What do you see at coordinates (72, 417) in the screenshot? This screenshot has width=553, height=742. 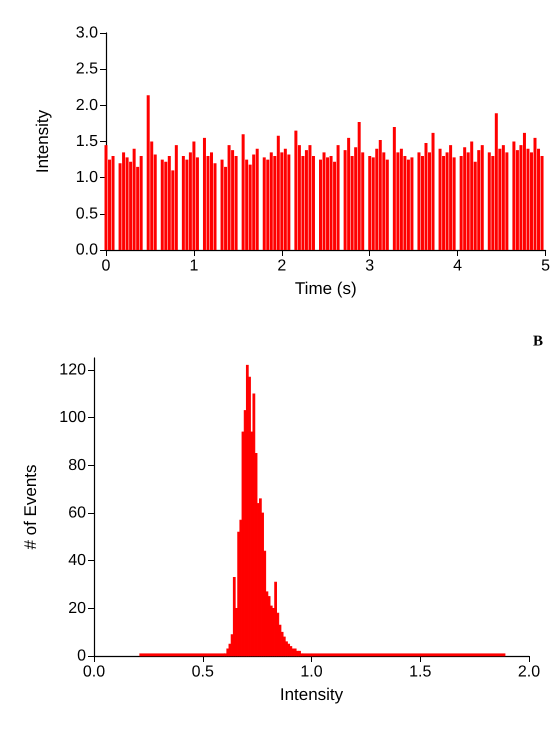 I see `y-tick-label: 100` at bounding box center [72, 417].